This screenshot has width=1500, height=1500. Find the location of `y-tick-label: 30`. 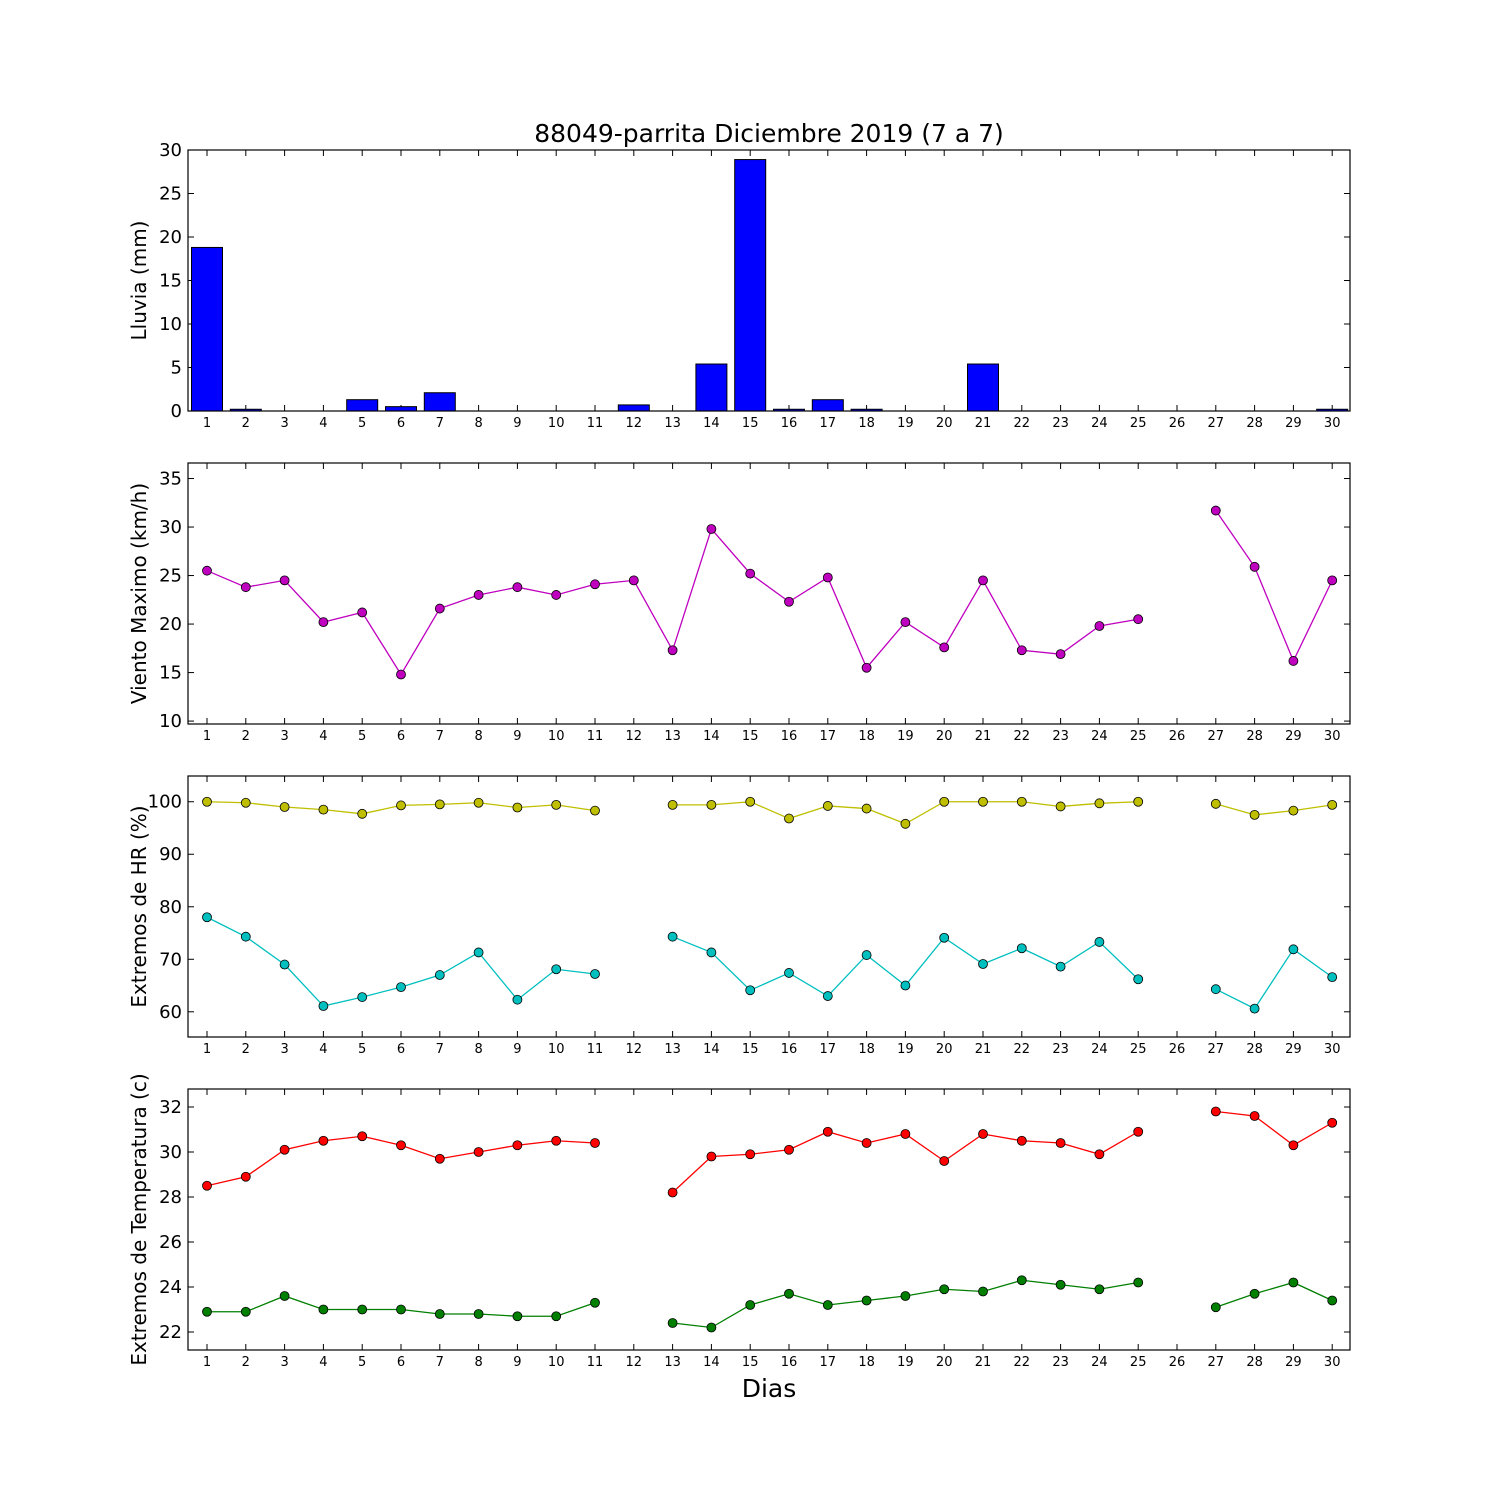

y-tick-label: 30 is located at coordinates (170, 527).